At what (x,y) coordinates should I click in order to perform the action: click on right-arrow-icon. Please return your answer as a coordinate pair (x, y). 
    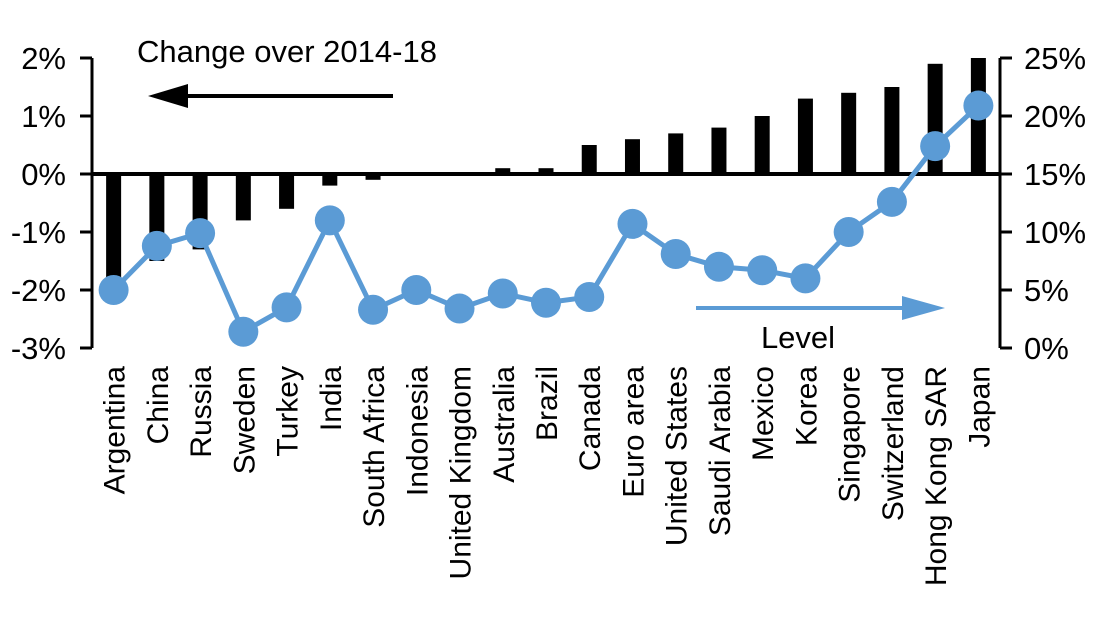
    Looking at the image, I should click on (820, 308).